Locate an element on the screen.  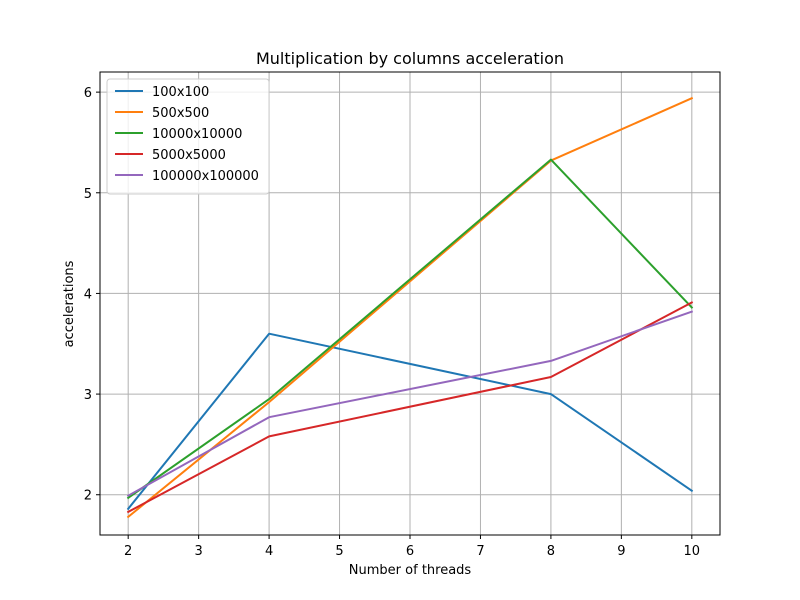
x-axis-label: Number of threads is located at coordinates (410, 570).